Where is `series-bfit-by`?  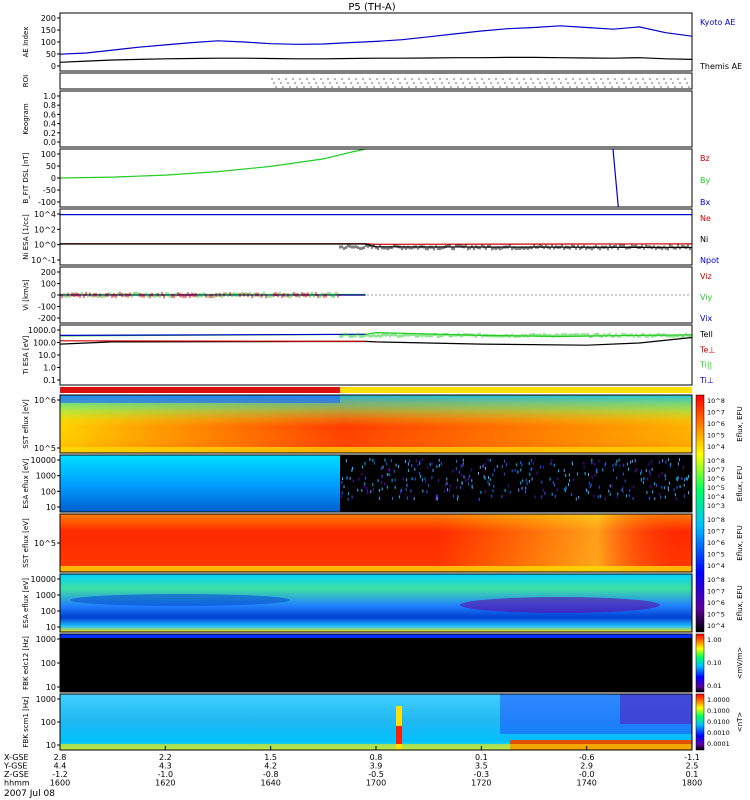 series-bfit-by is located at coordinates (212, 163).